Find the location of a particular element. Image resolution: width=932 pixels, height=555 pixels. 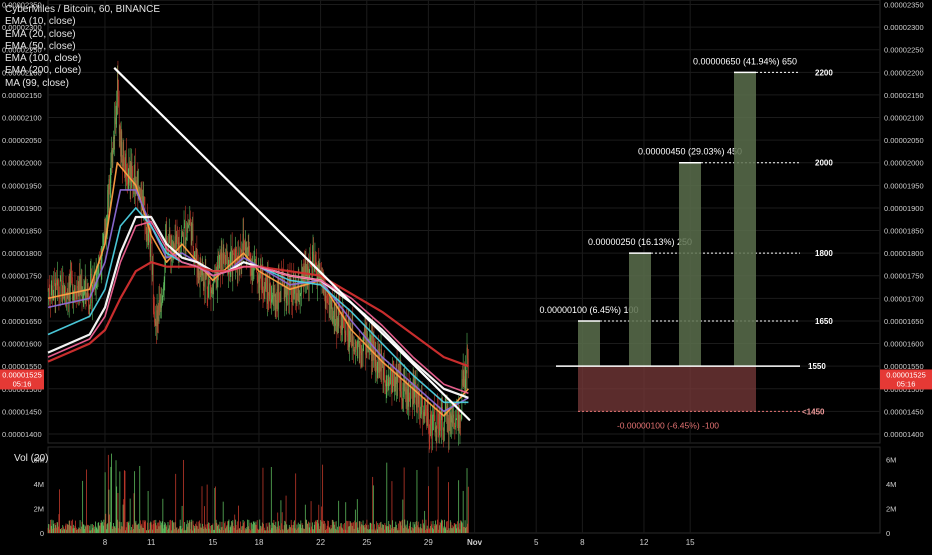

price-tick-left: 0.00001550 is located at coordinates (22, 366).